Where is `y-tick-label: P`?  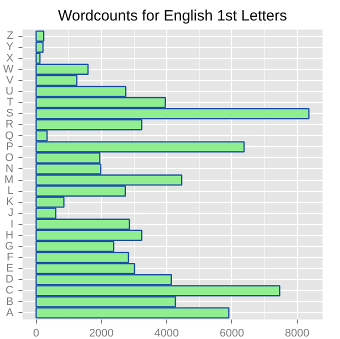
y-tick-label: P is located at coordinates (10, 146).